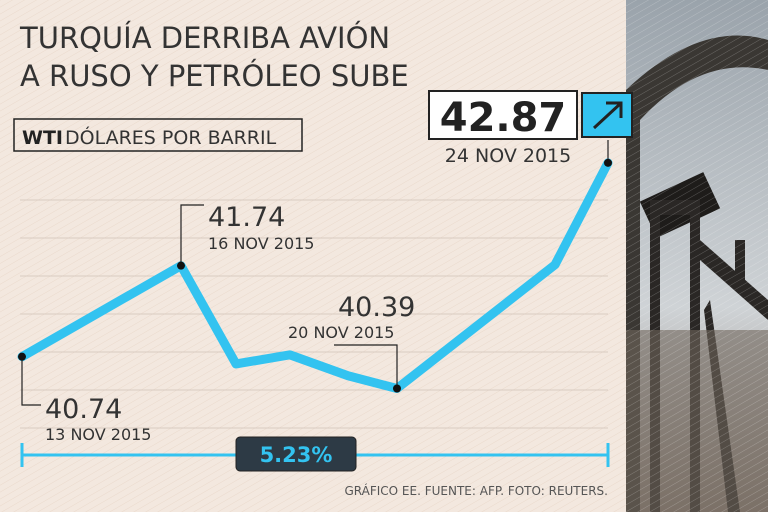 Image resolution: width=768 pixels, height=516 pixels. I want to click on chart-title: A RUSO Y PETRÓLEO SUBE, so click(214, 76).